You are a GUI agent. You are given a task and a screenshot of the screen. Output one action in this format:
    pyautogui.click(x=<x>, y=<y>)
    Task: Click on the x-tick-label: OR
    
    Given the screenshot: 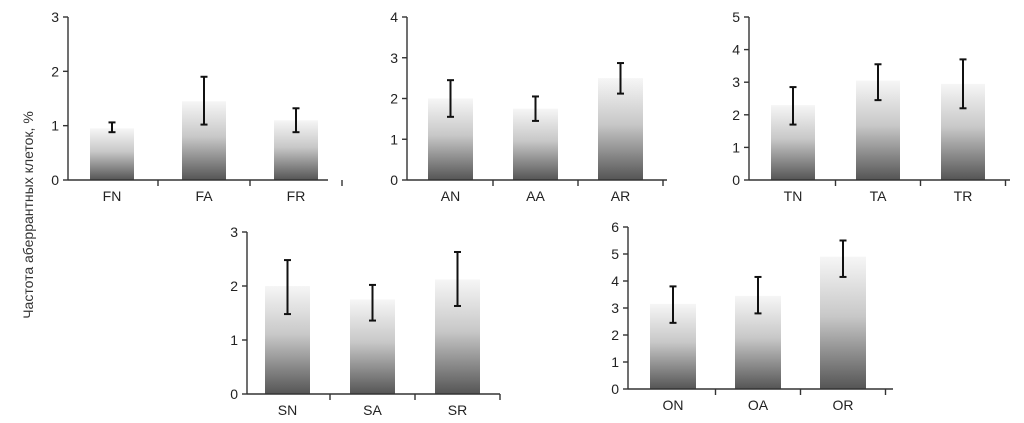 What is the action you would take?
    pyautogui.click(x=843, y=405)
    